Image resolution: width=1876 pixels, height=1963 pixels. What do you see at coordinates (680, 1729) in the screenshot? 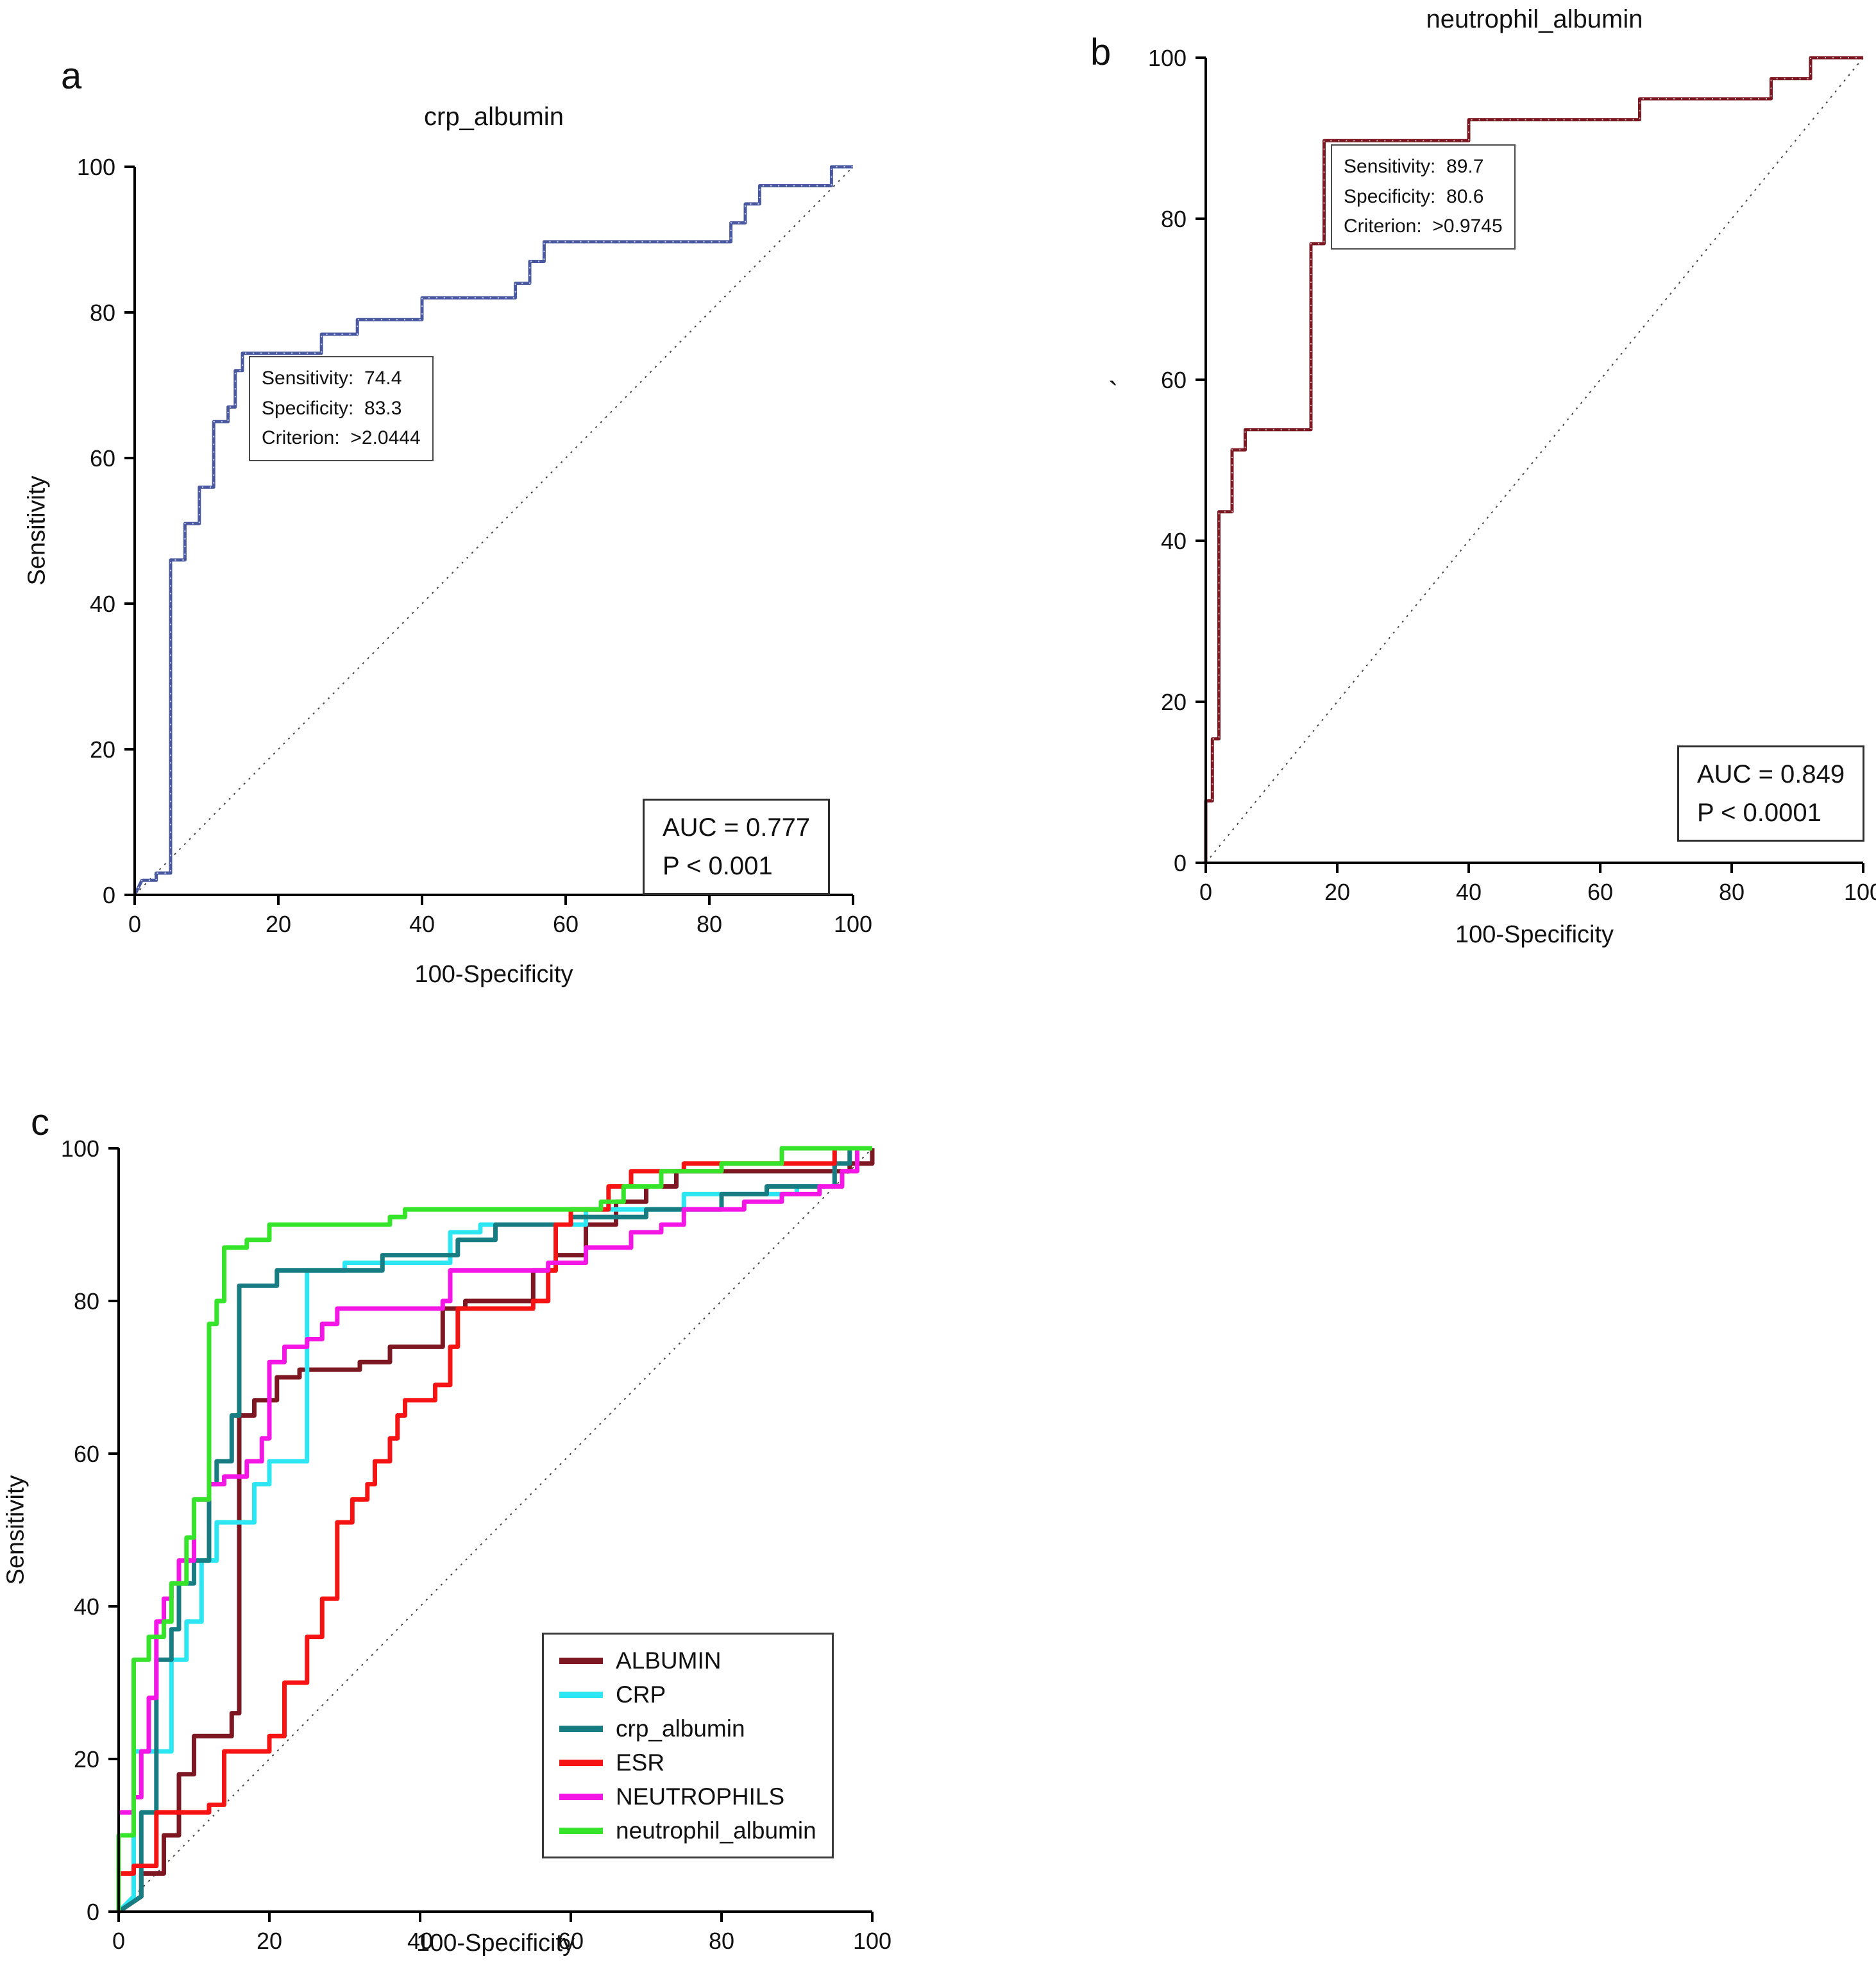
I see `legend-label-crp_albumin: crp_albumin` at bounding box center [680, 1729].